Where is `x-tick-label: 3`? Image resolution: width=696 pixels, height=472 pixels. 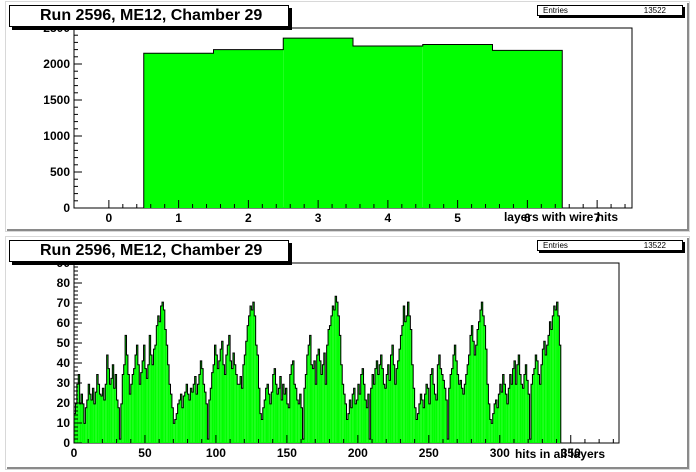 x-tick-label: 3 is located at coordinates (318, 218).